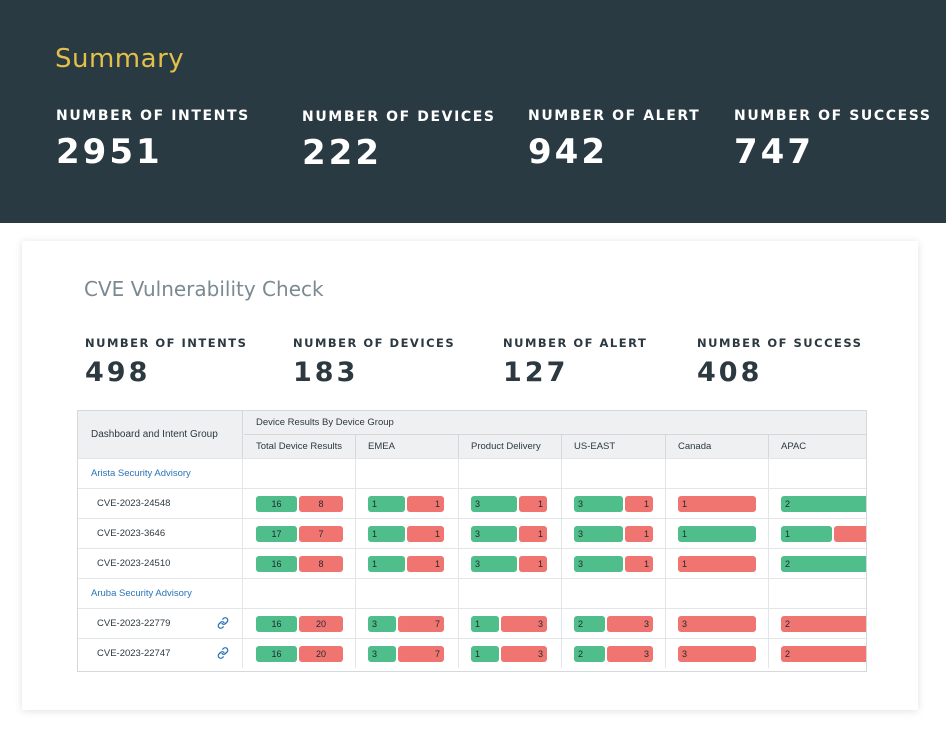  Describe the element at coordinates (614, 116) in the screenshot. I see `stat-label: NUMBER OF ALERT` at that location.